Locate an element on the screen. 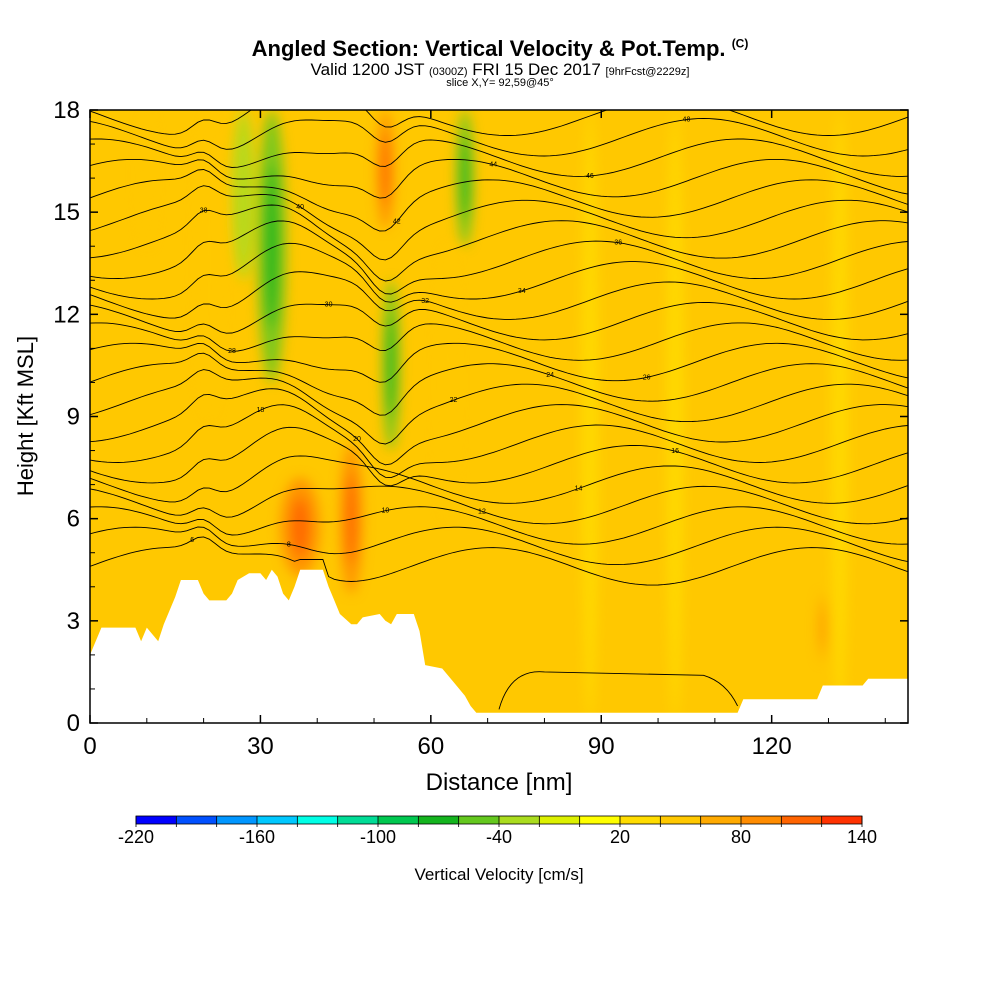 The width and height of the screenshot is (1000, 1000). y-tick-label: 12 is located at coordinates (66, 314).